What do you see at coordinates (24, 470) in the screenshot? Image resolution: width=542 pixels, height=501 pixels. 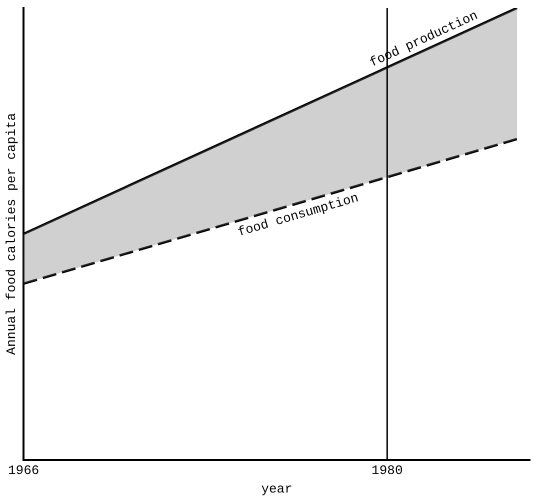 I see `x-tick-label: 1966` at bounding box center [24, 470].